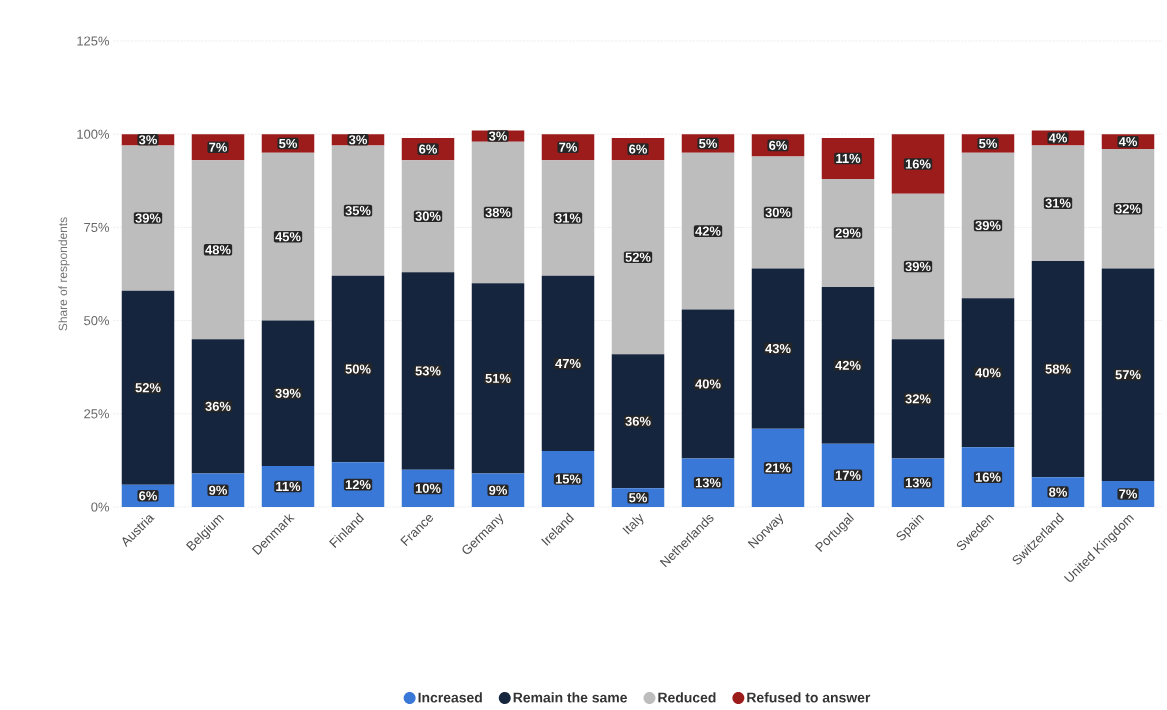  I want to click on data-label: 52%, so click(148, 388).